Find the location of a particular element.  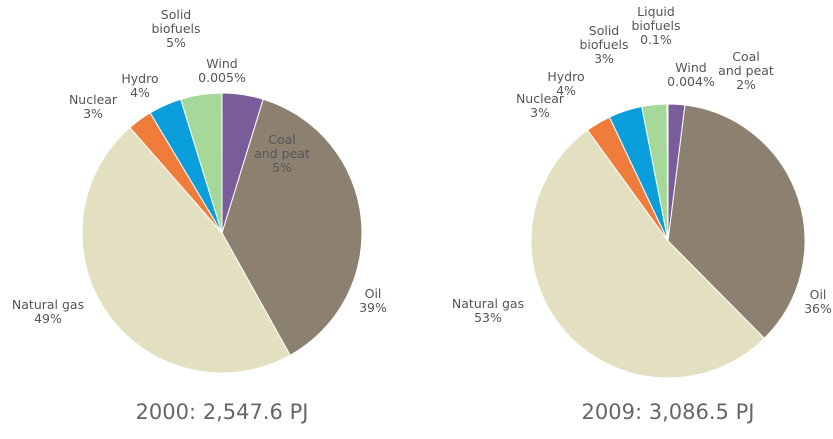

slice-label: Natural gas 49% is located at coordinates (48, 312).